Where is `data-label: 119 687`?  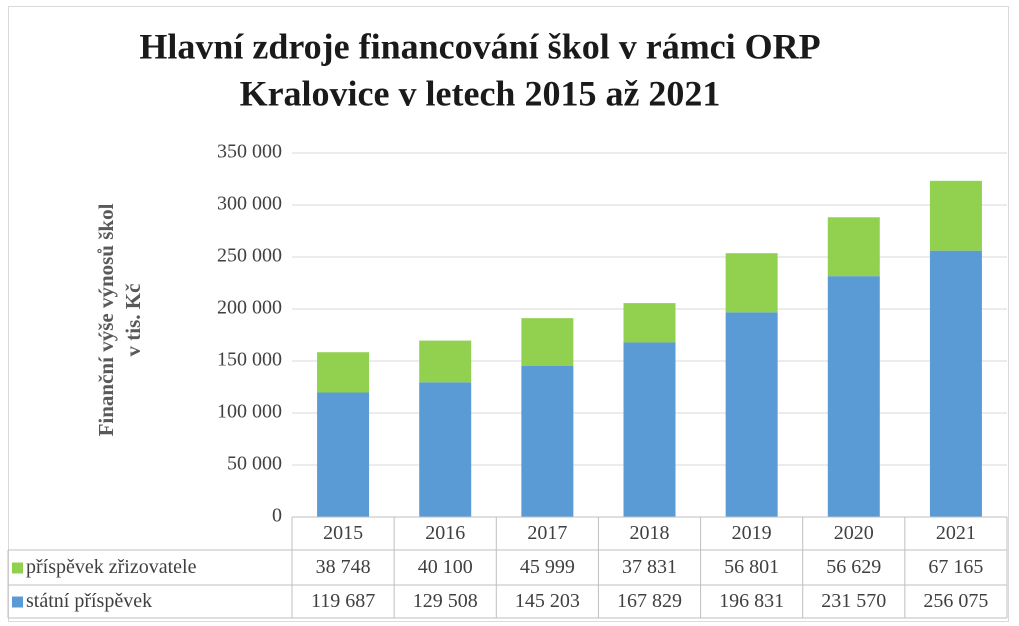
data-label: 119 687 is located at coordinates (343, 601).